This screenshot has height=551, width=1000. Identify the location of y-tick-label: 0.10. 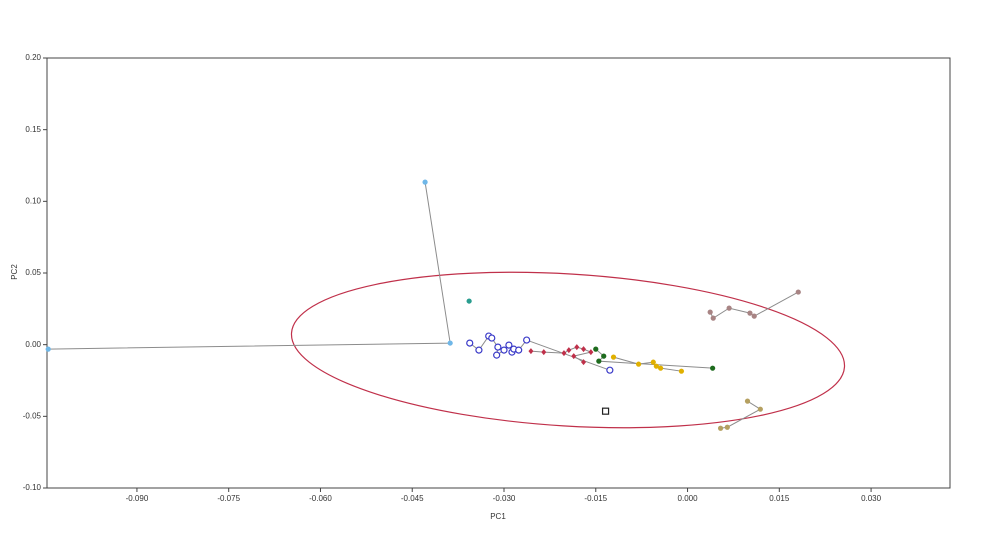
(33, 200).